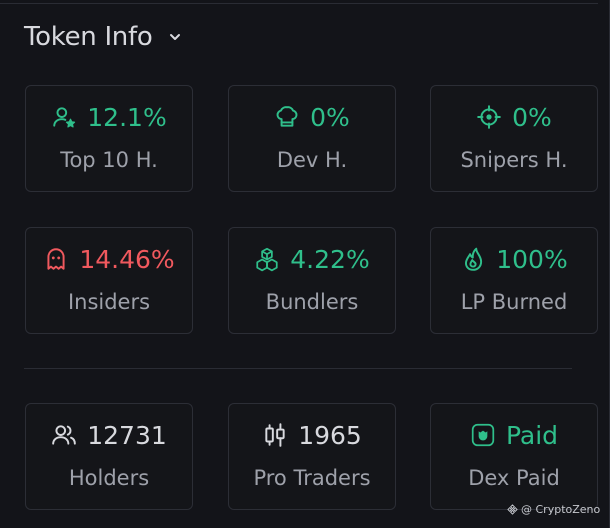 Image resolution: width=610 pixels, height=528 pixels. What do you see at coordinates (56, 259) in the screenshot?
I see `ghost-icon` at bounding box center [56, 259].